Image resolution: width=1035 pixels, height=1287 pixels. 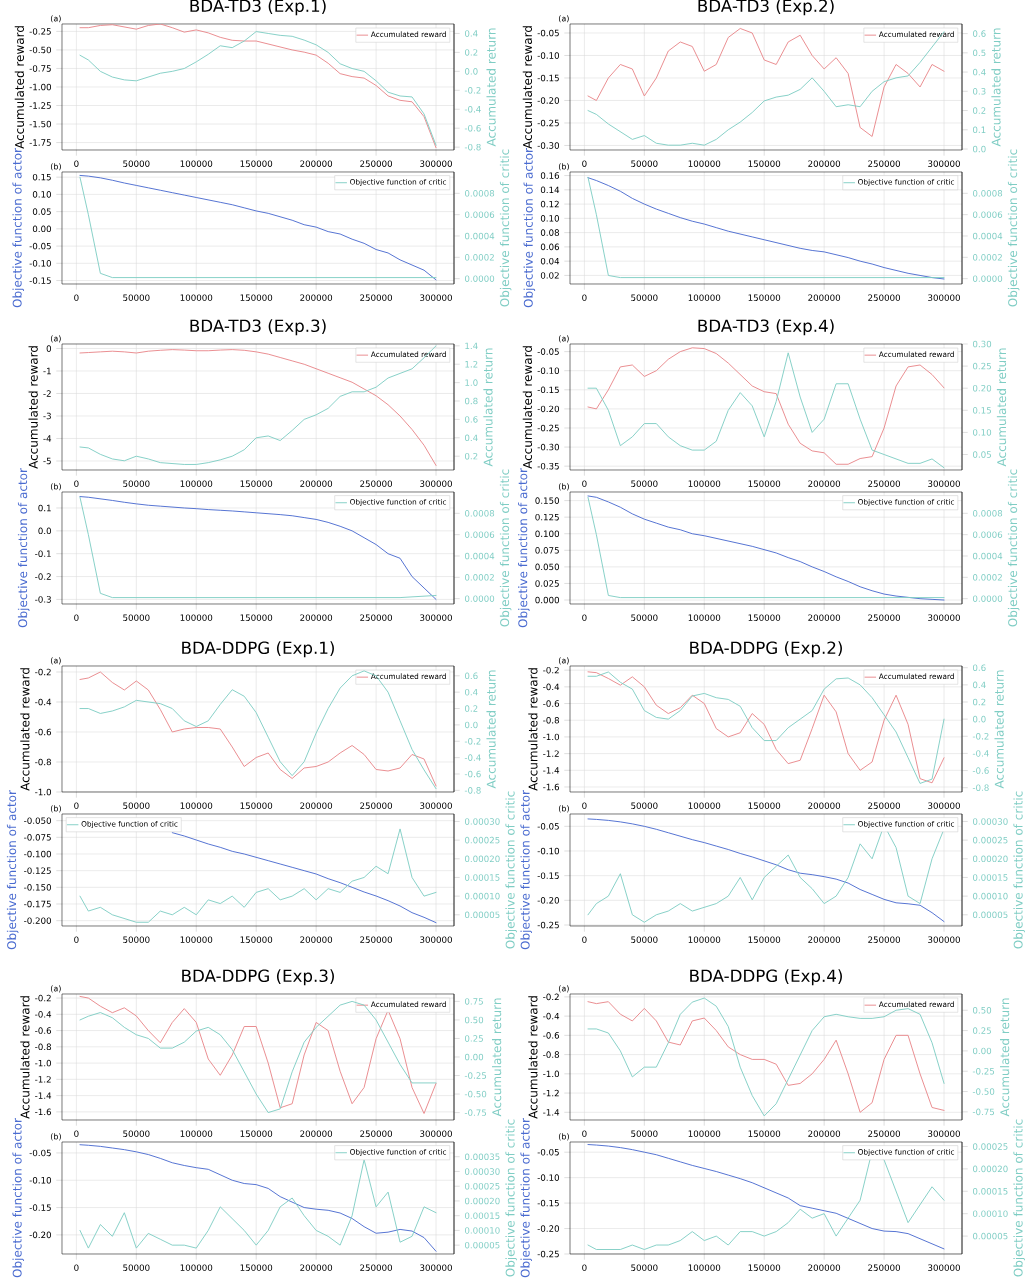 I want to click on y-tick-label: -0.25, so click(x=548, y=123).